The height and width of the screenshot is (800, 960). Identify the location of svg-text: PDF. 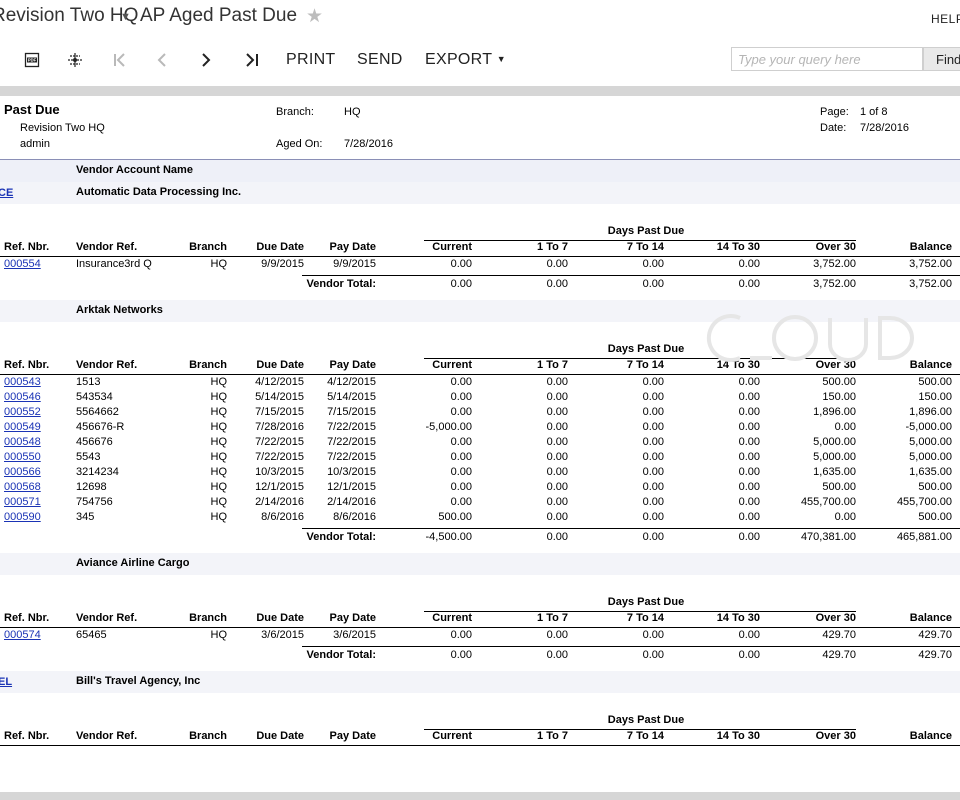
(32, 60).